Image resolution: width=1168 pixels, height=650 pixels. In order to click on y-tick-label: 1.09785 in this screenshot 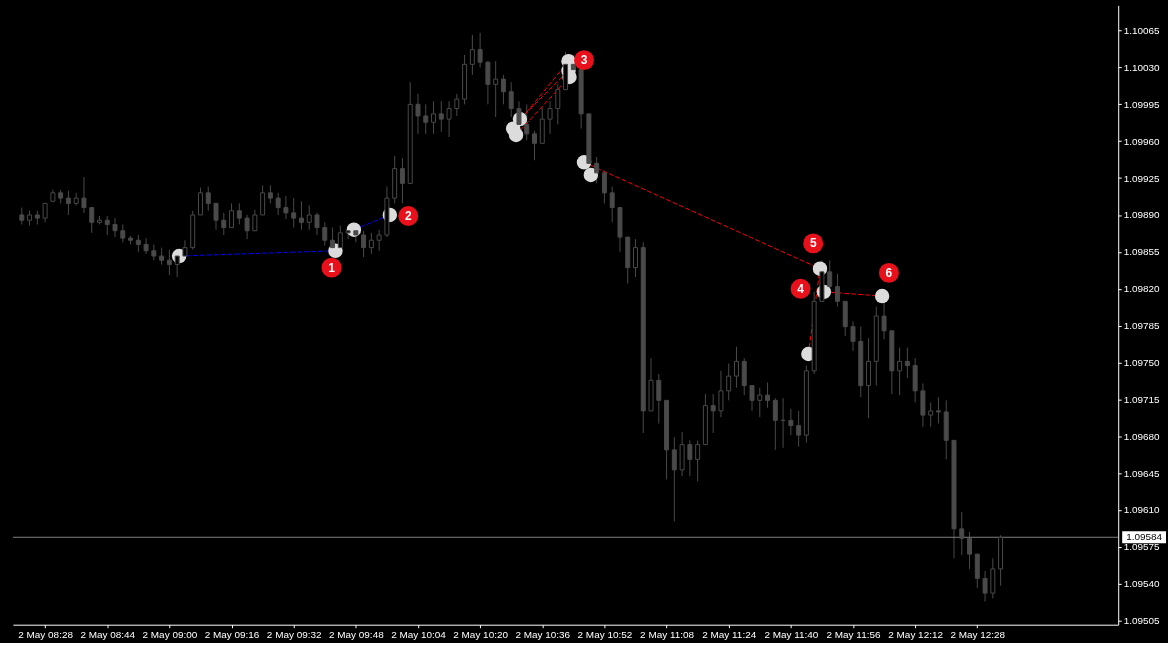, I will do `click(1142, 326)`.